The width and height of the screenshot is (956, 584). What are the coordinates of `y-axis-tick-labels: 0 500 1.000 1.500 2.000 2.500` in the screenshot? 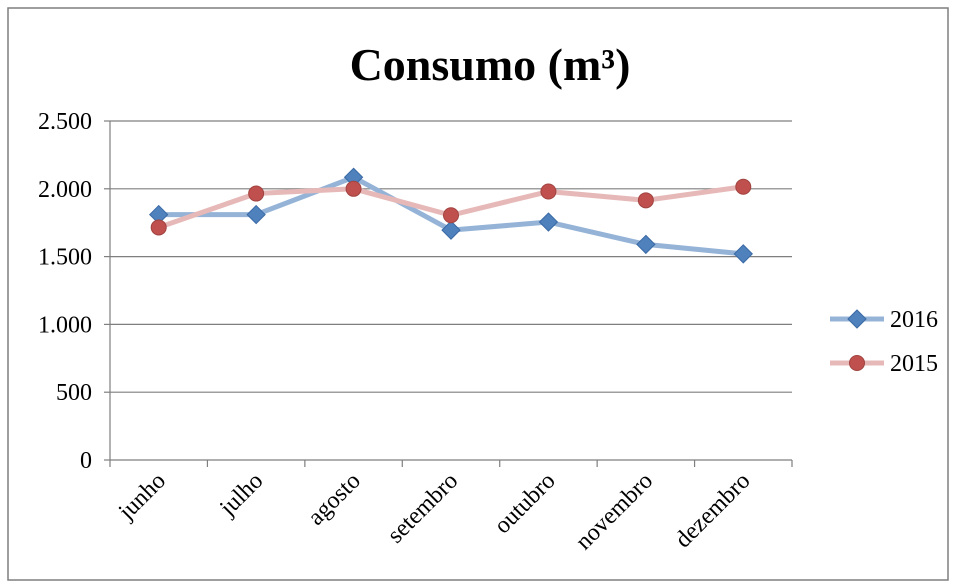 It's located at (65, 291).